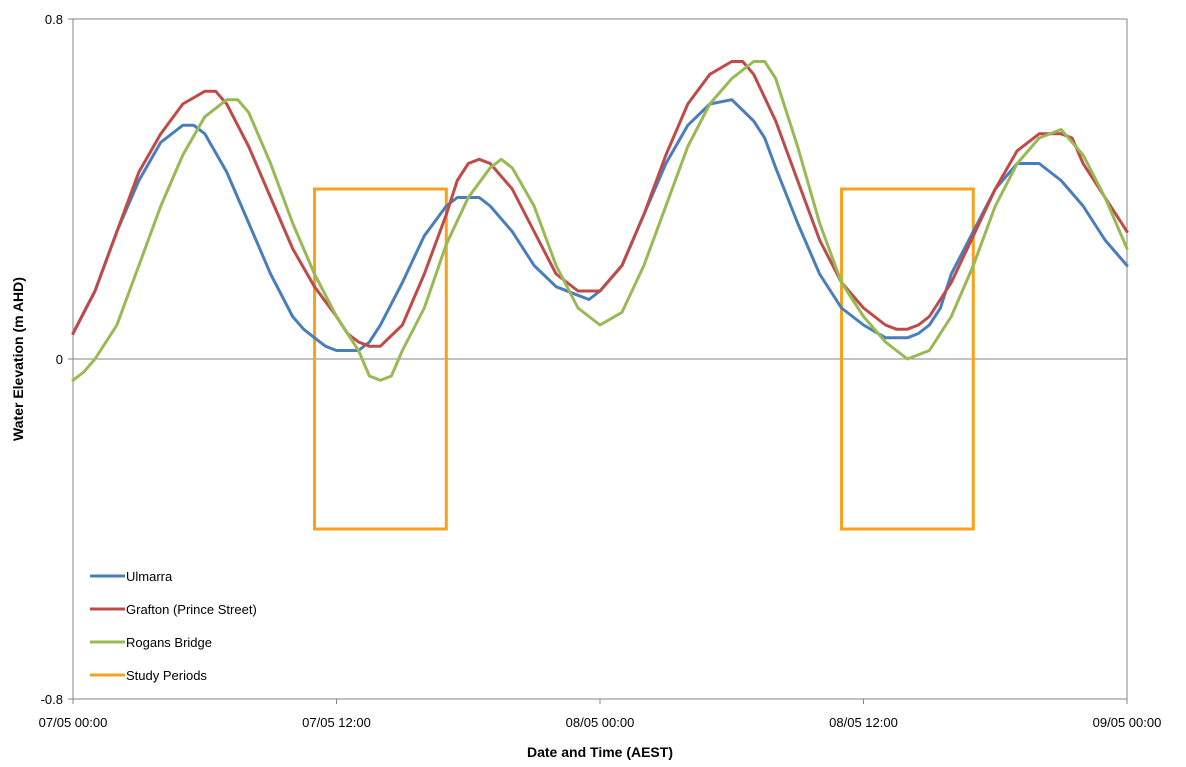  What do you see at coordinates (149, 576) in the screenshot?
I see `legend-label: Ulmarra` at bounding box center [149, 576].